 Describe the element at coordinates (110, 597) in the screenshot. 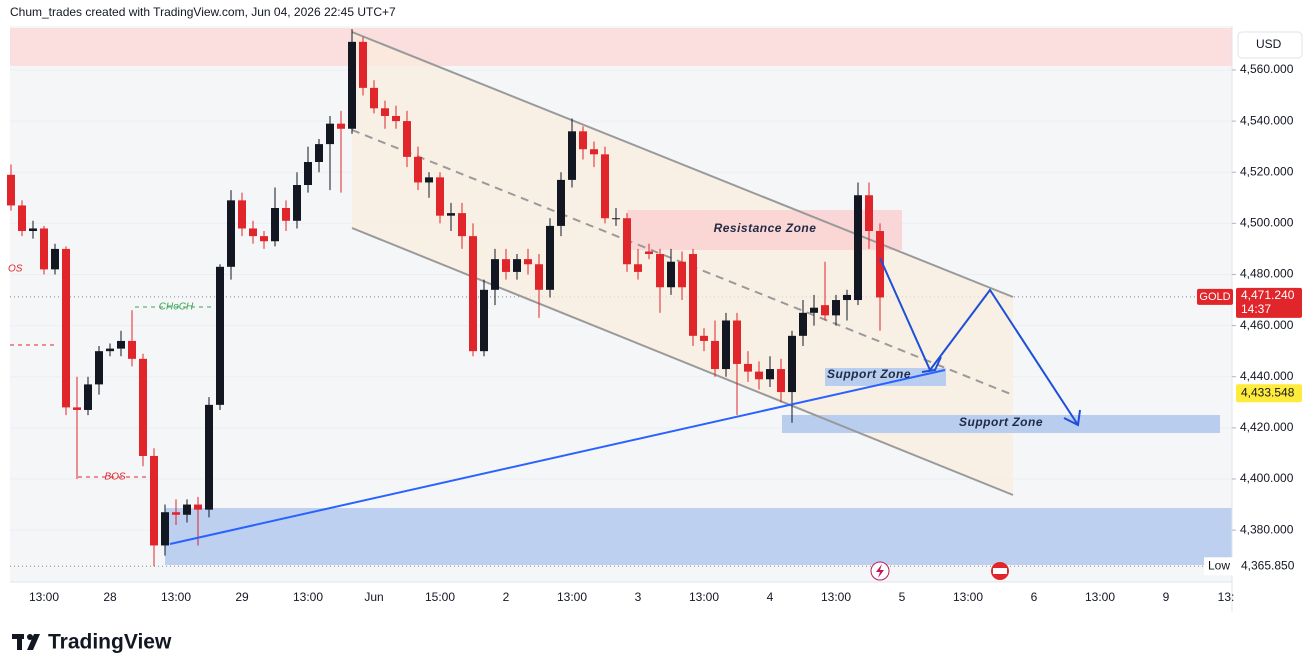

I see `x-tick-label: 28` at that location.